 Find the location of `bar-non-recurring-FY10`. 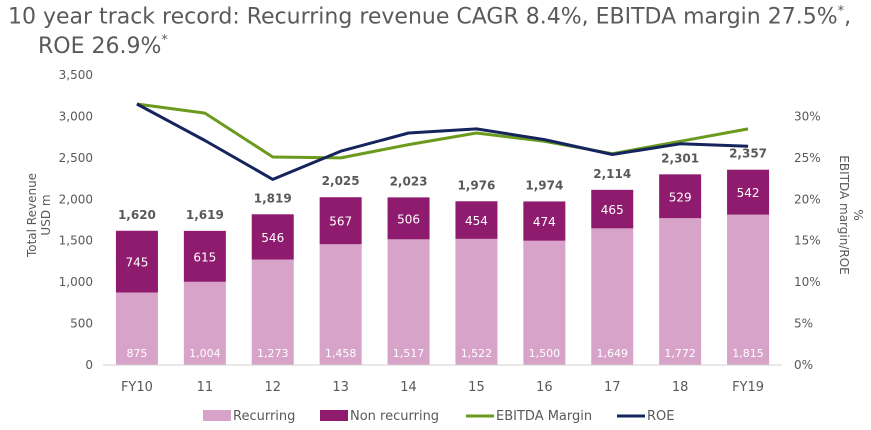

bar-non-recurring-FY10 is located at coordinates (136, 261).